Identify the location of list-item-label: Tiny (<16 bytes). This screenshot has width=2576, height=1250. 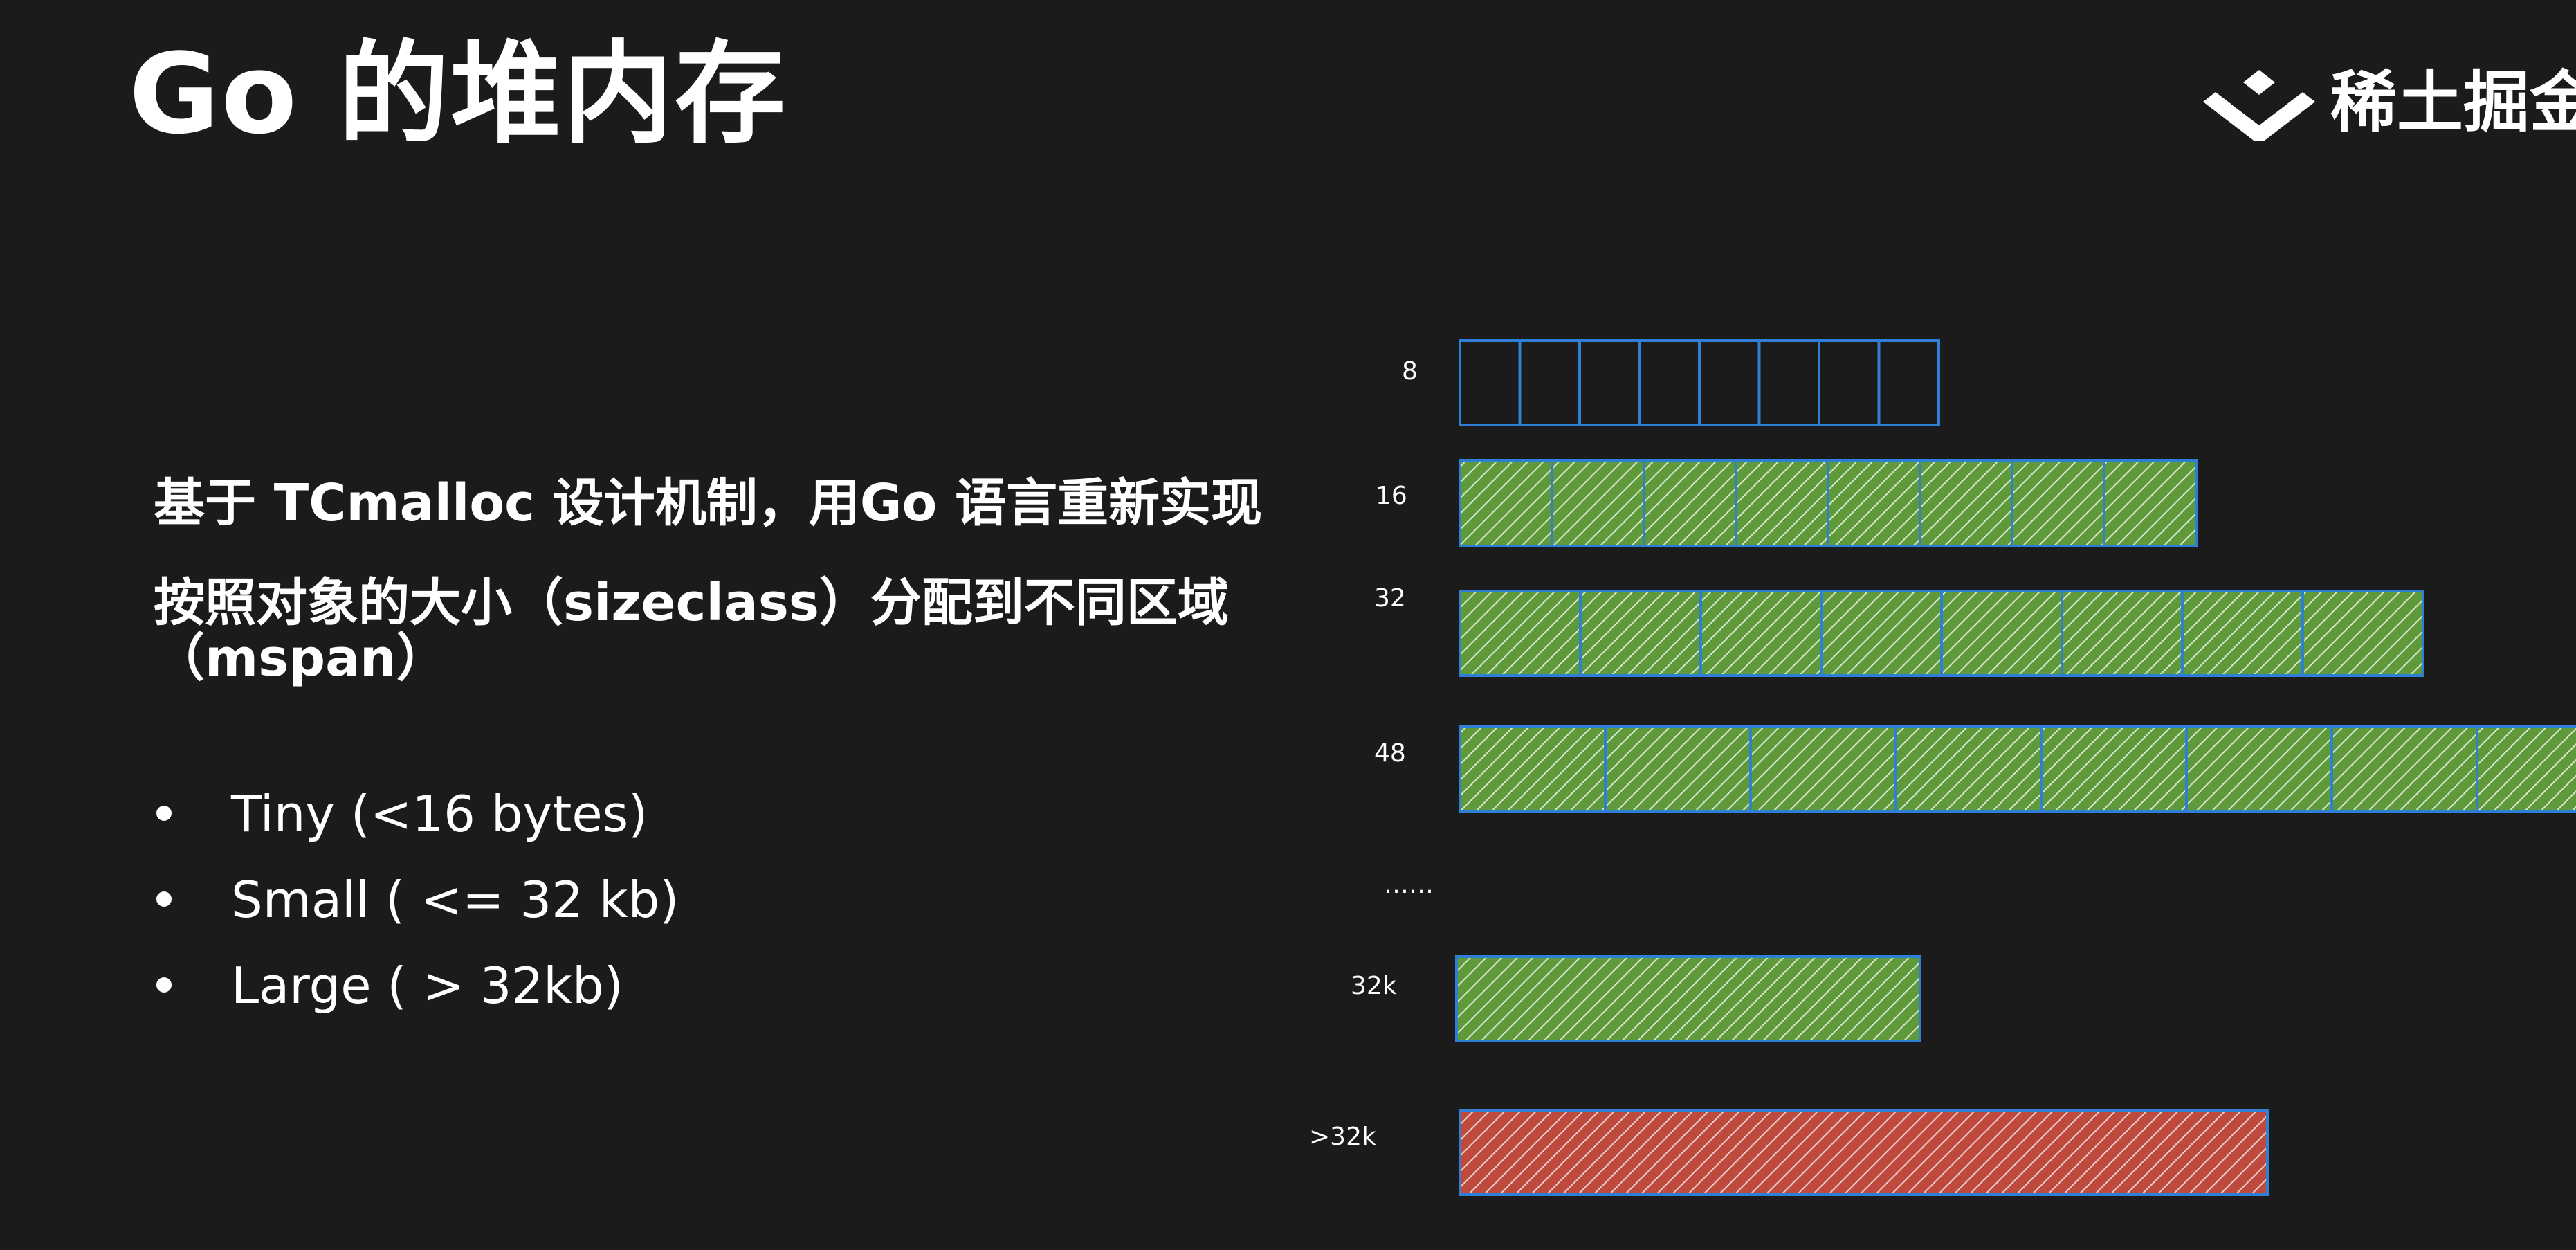
(440, 814).